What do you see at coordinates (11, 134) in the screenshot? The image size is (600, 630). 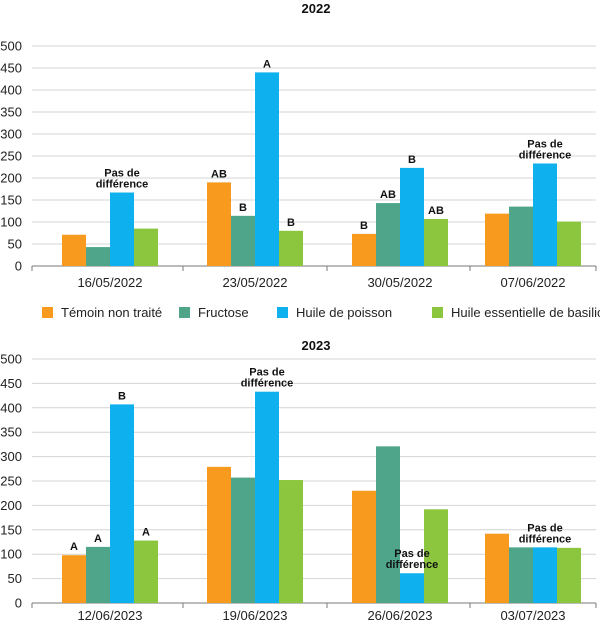 I see `chart1-ytick-label: 300` at bounding box center [11, 134].